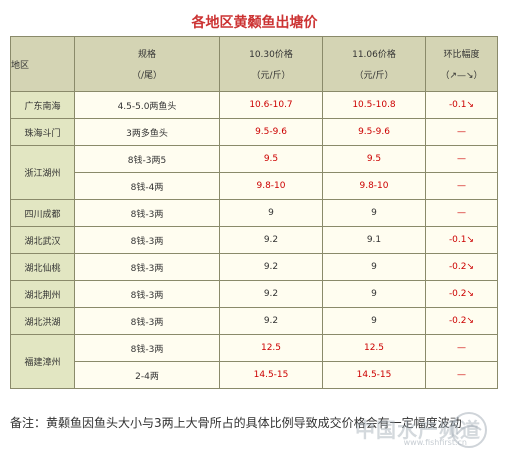 The image size is (509, 461). Describe the element at coordinates (271, 213) in the screenshot. I see `price-1030-cell: 9` at that location.